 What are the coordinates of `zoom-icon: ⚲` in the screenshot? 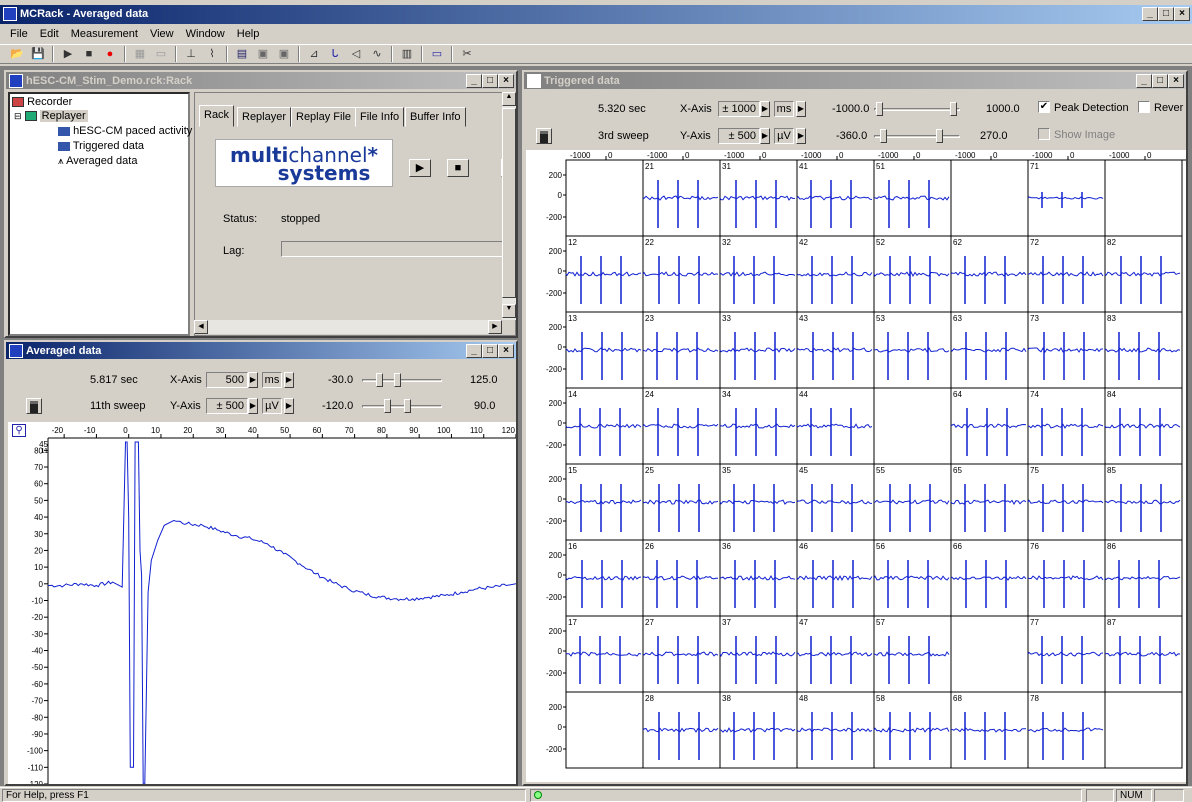 It's located at (19, 430).